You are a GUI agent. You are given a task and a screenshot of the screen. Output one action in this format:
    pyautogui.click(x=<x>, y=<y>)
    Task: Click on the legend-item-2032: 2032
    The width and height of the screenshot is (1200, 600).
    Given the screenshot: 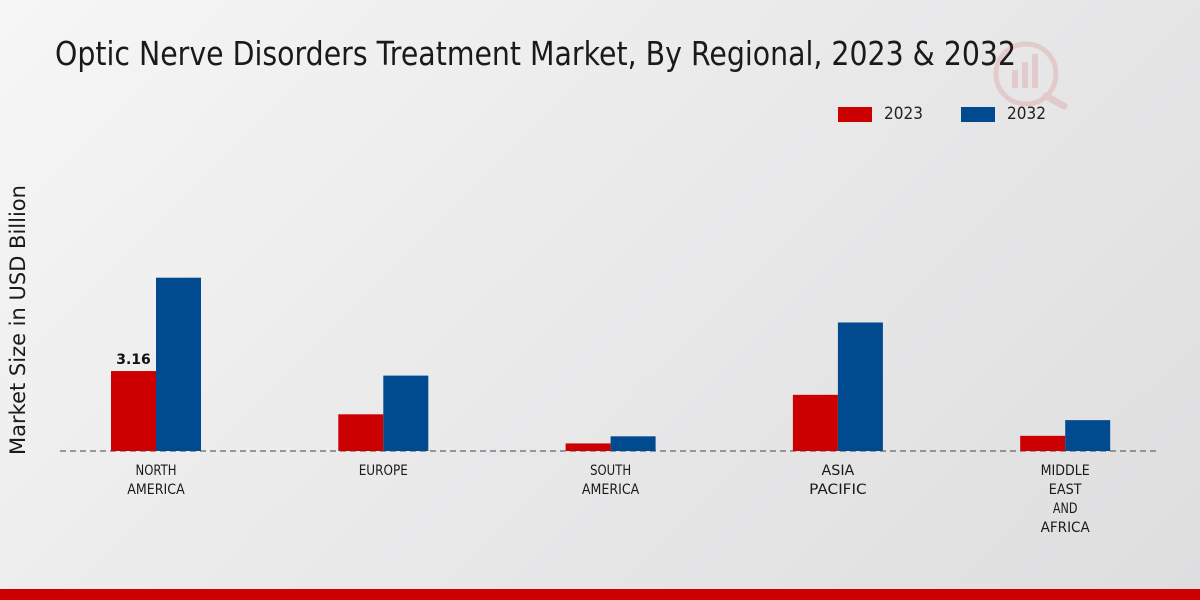 What is the action you would take?
    pyautogui.click(x=1005, y=114)
    